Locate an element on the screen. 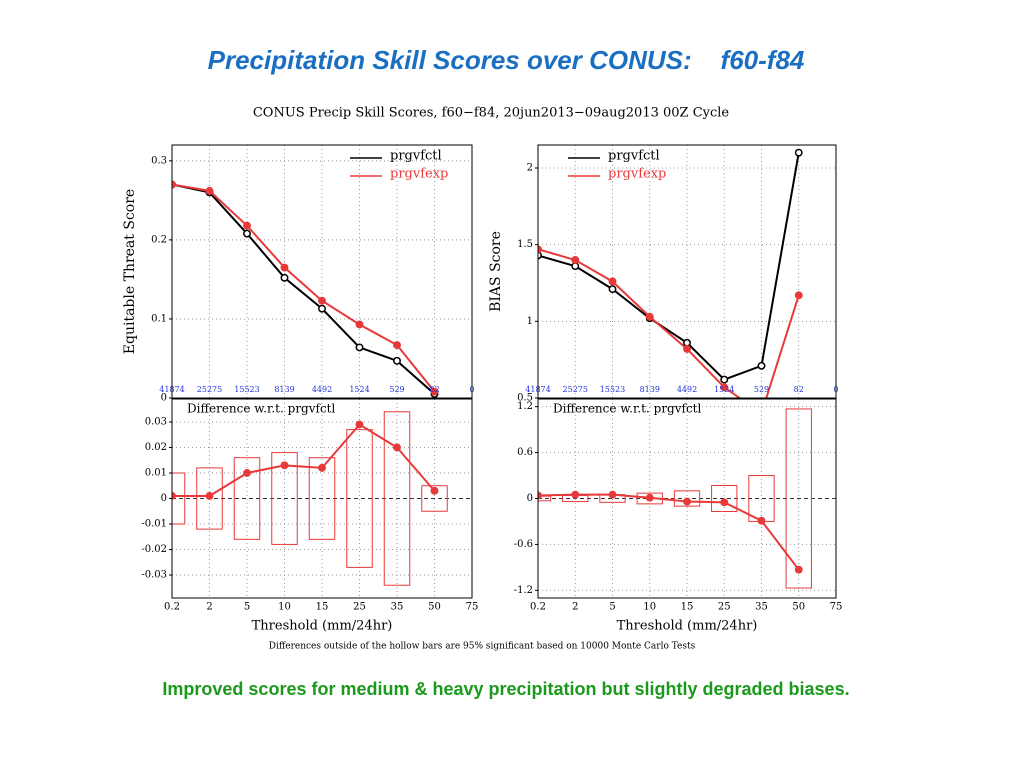 The width and height of the screenshot is (1023, 772). y-tick-label: -0.02 is located at coordinates (154, 549).